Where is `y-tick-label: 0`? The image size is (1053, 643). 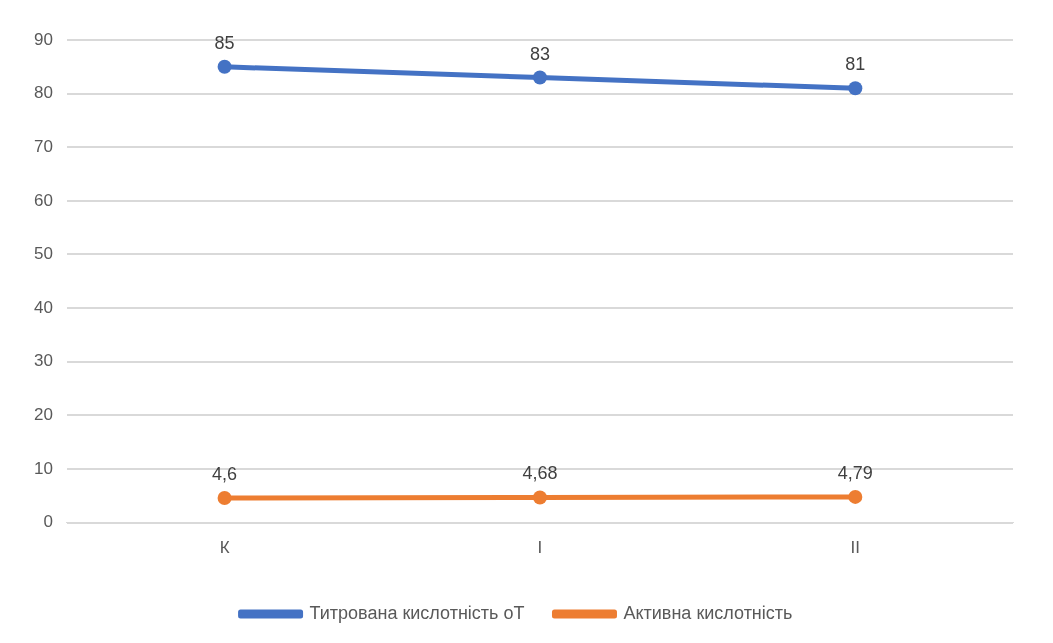 y-tick-label: 0 is located at coordinates (48, 522).